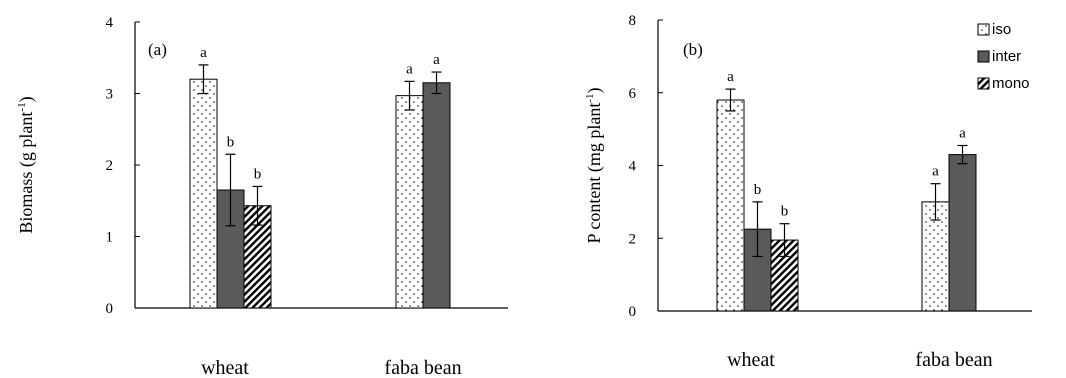 The image size is (1066, 378). Describe the element at coordinates (110, 238) in the screenshot. I see `y-tick-label: 1` at that location.